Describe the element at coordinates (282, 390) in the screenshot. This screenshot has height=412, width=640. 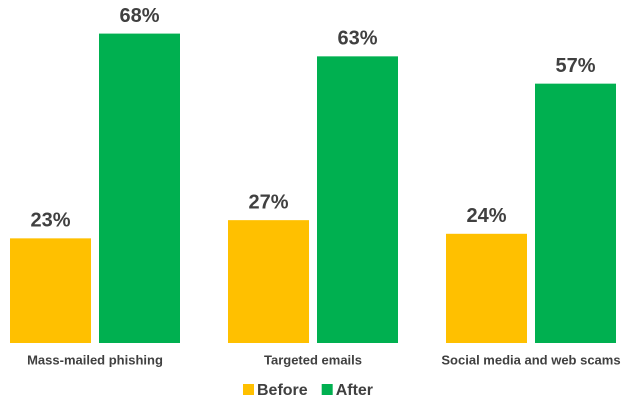
I see `legend-label: Before` at that location.